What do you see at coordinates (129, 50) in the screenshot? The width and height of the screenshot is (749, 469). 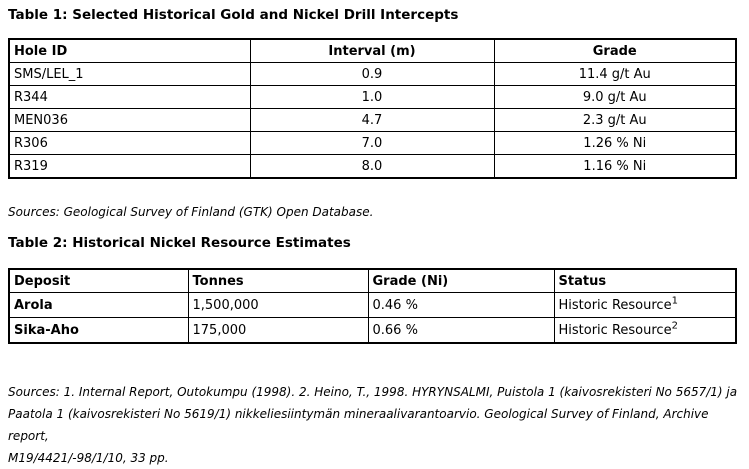 I see `column-header-hole-id: Hole ID` at bounding box center [129, 50].